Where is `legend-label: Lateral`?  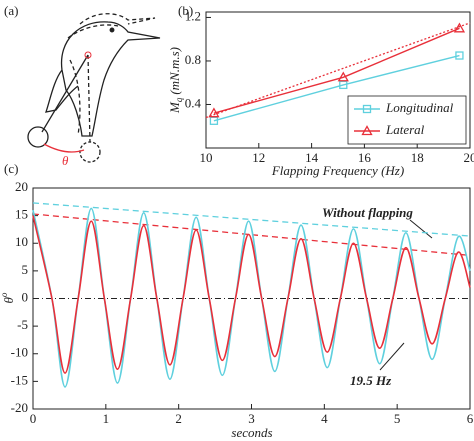 legend-label: Lateral is located at coordinates (405, 129).